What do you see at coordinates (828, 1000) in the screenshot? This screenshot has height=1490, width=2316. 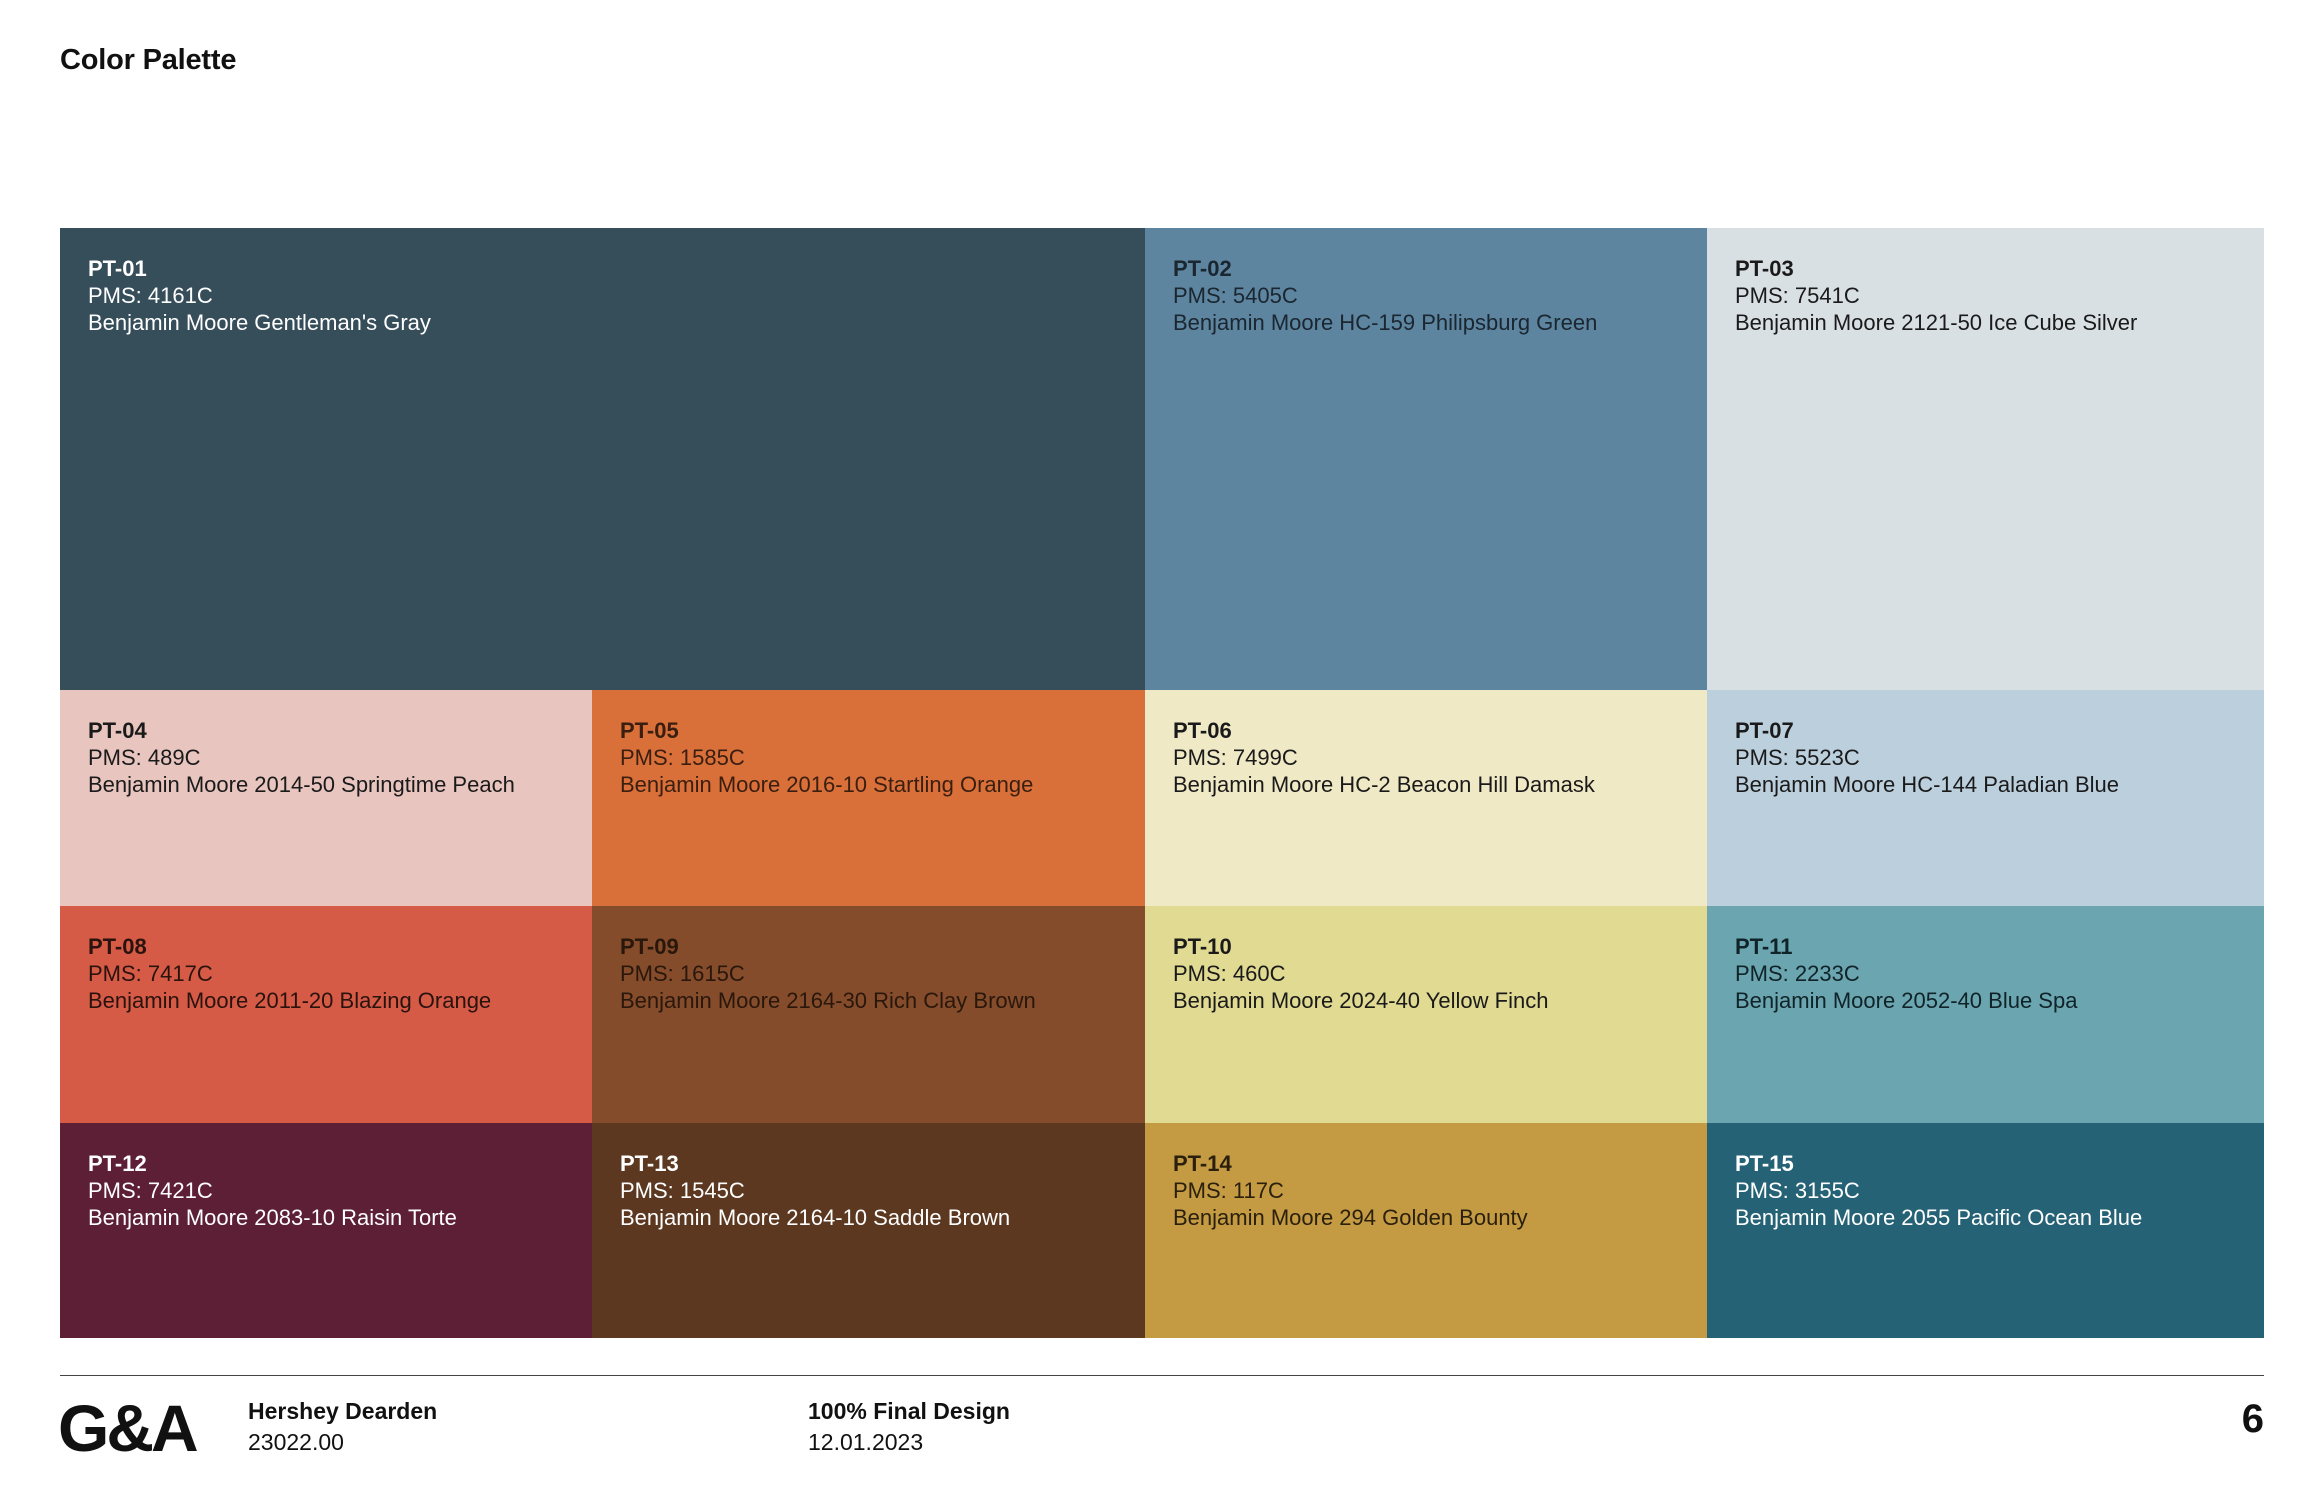 I see `swatch-paint-name: Benjamin Moore 2164-30 Rich Clay Brown` at bounding box center [828, 1000].